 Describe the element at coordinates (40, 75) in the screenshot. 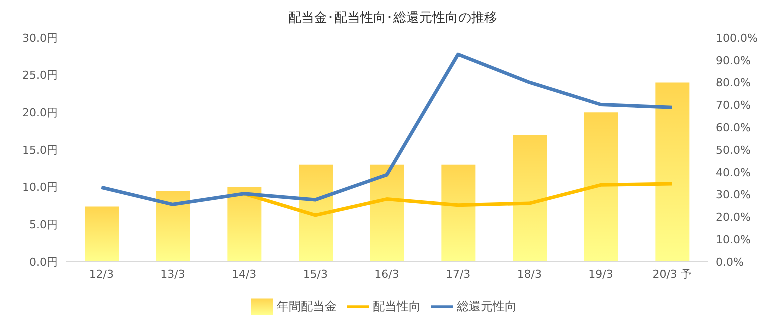

I see `y-tick-label: 25.0円` at that location.